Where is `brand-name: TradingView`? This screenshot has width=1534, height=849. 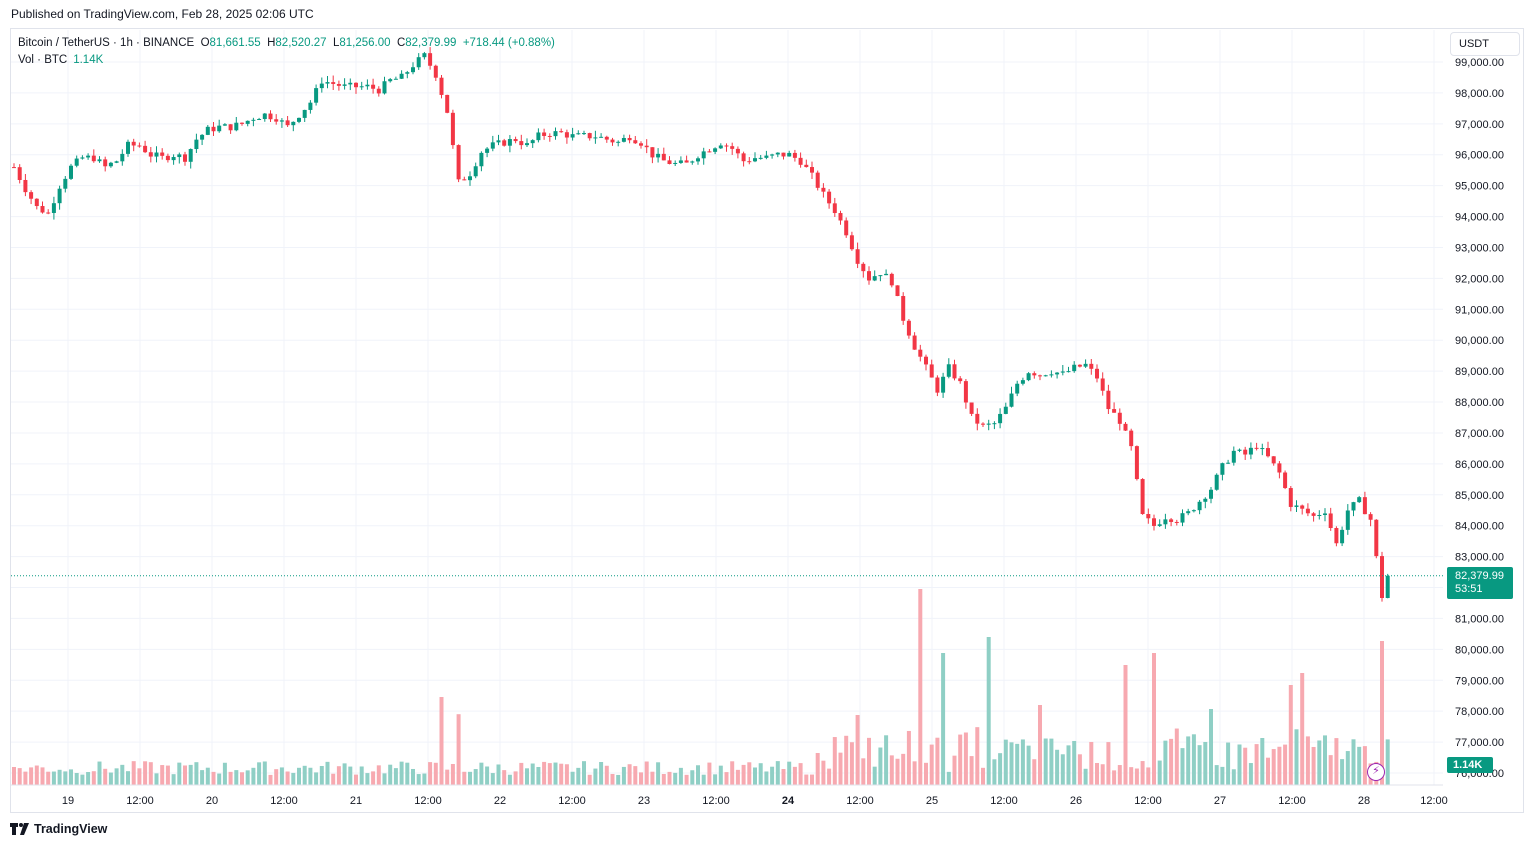 brand-name: TradingView is located at coordinates (71, 829).